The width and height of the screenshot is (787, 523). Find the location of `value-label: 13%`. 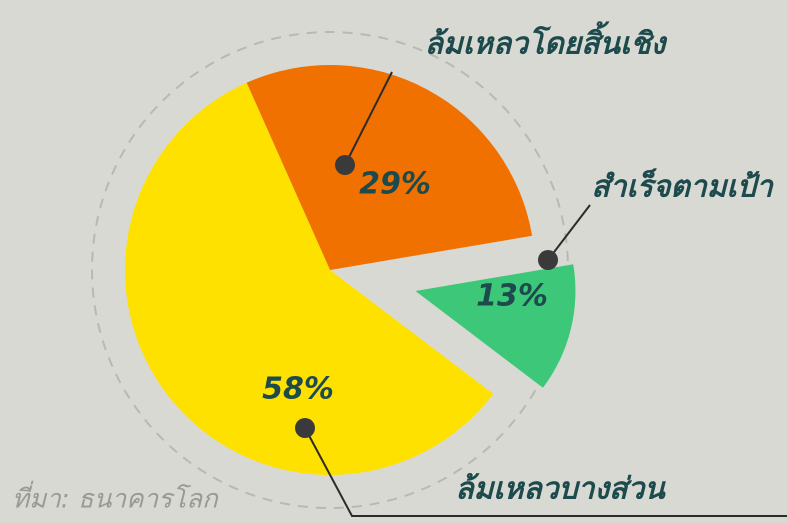

value-label: 13% is located at coordinates (512, 296).